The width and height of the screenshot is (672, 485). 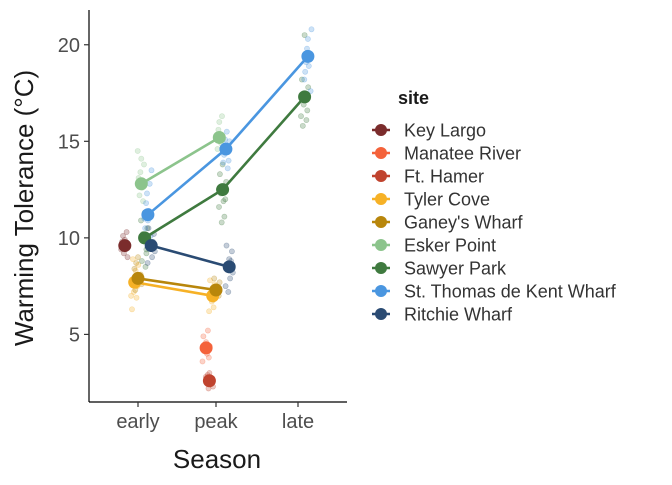 I want to click on legend-key-dot-esker-point, so click(x=381, y=245).